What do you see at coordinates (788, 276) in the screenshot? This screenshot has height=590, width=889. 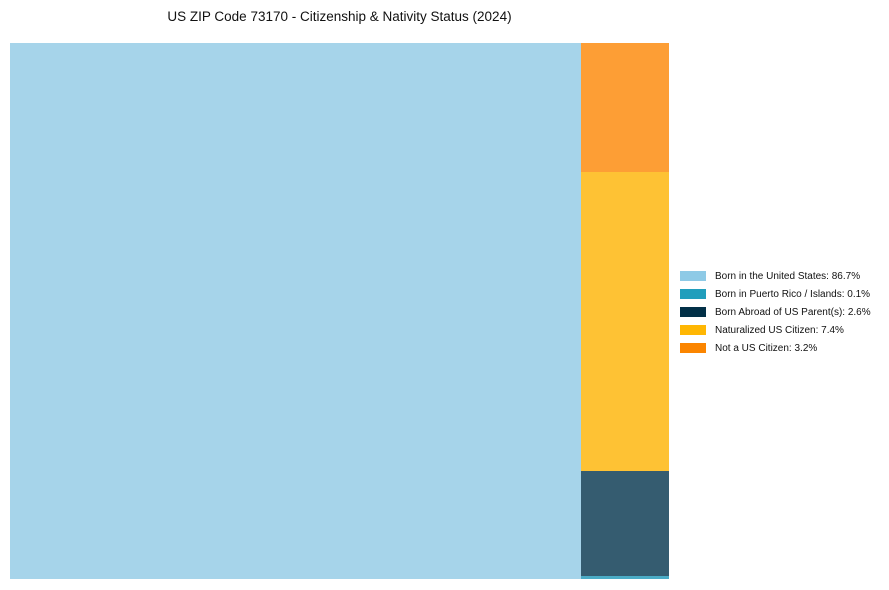 I see `legend-label: Born in the United States: 86.7%` at bounding box center [788, 276].